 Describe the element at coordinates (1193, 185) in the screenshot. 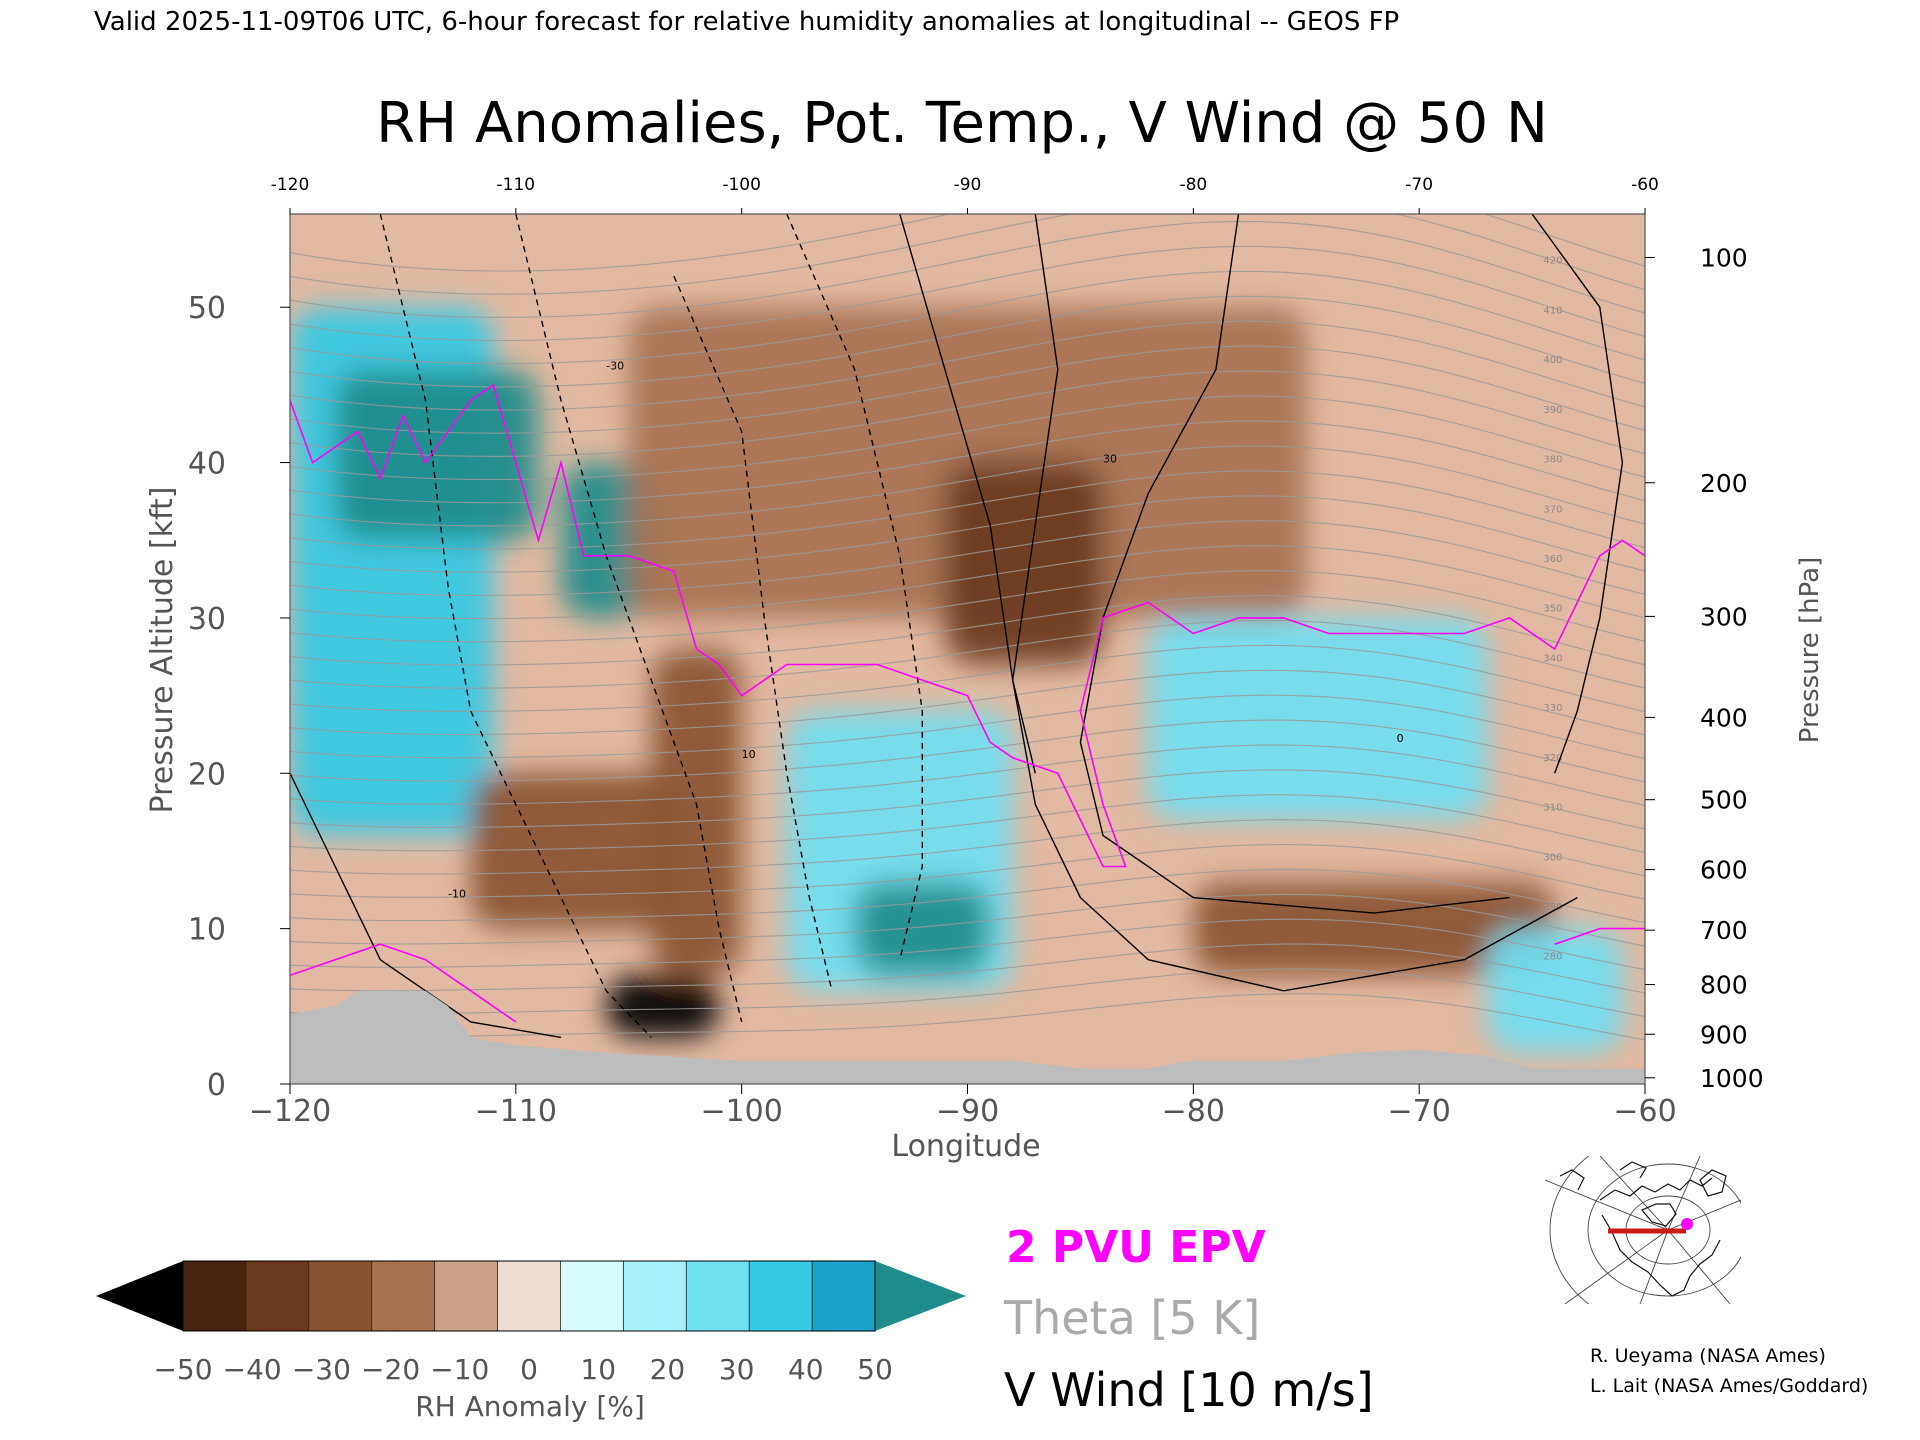

I see `top-tick-label: -80` at that location.